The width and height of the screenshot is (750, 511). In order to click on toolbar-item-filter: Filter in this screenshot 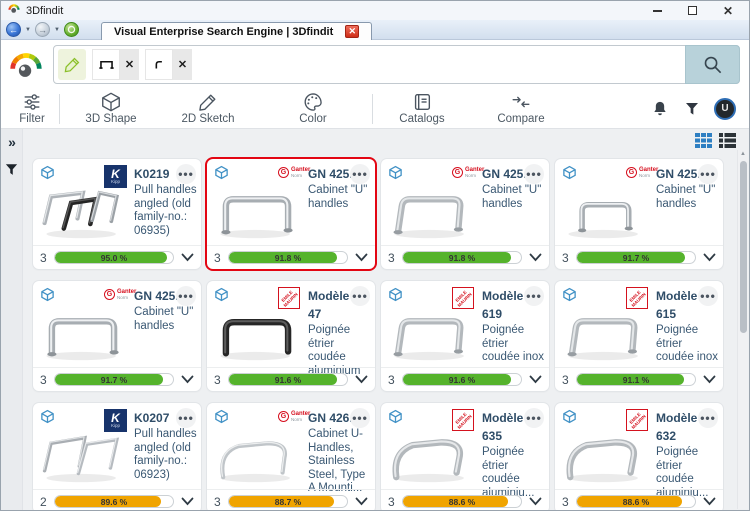, I will do `click(32, 108)`.